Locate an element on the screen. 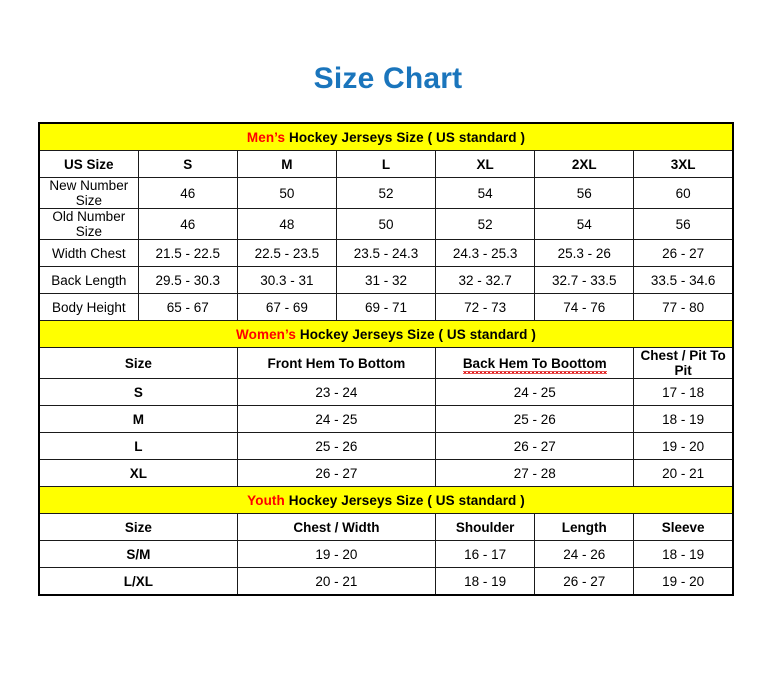  row-label: Back Length is located at coordinates (88, 280).